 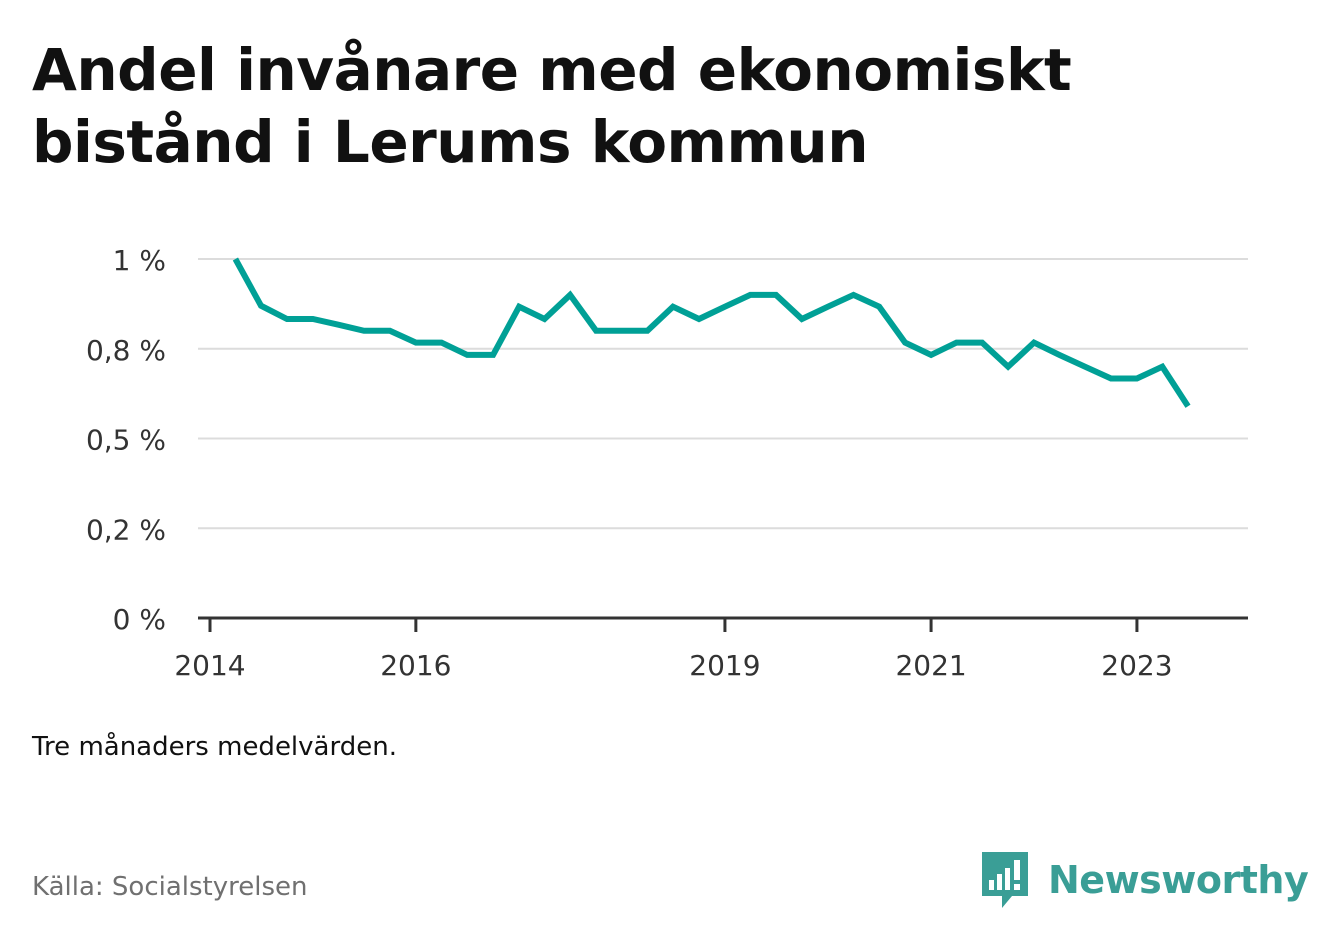 I want to click on chart-subtitle: Tre månaders medelvärden., so click(x=214, y=747).